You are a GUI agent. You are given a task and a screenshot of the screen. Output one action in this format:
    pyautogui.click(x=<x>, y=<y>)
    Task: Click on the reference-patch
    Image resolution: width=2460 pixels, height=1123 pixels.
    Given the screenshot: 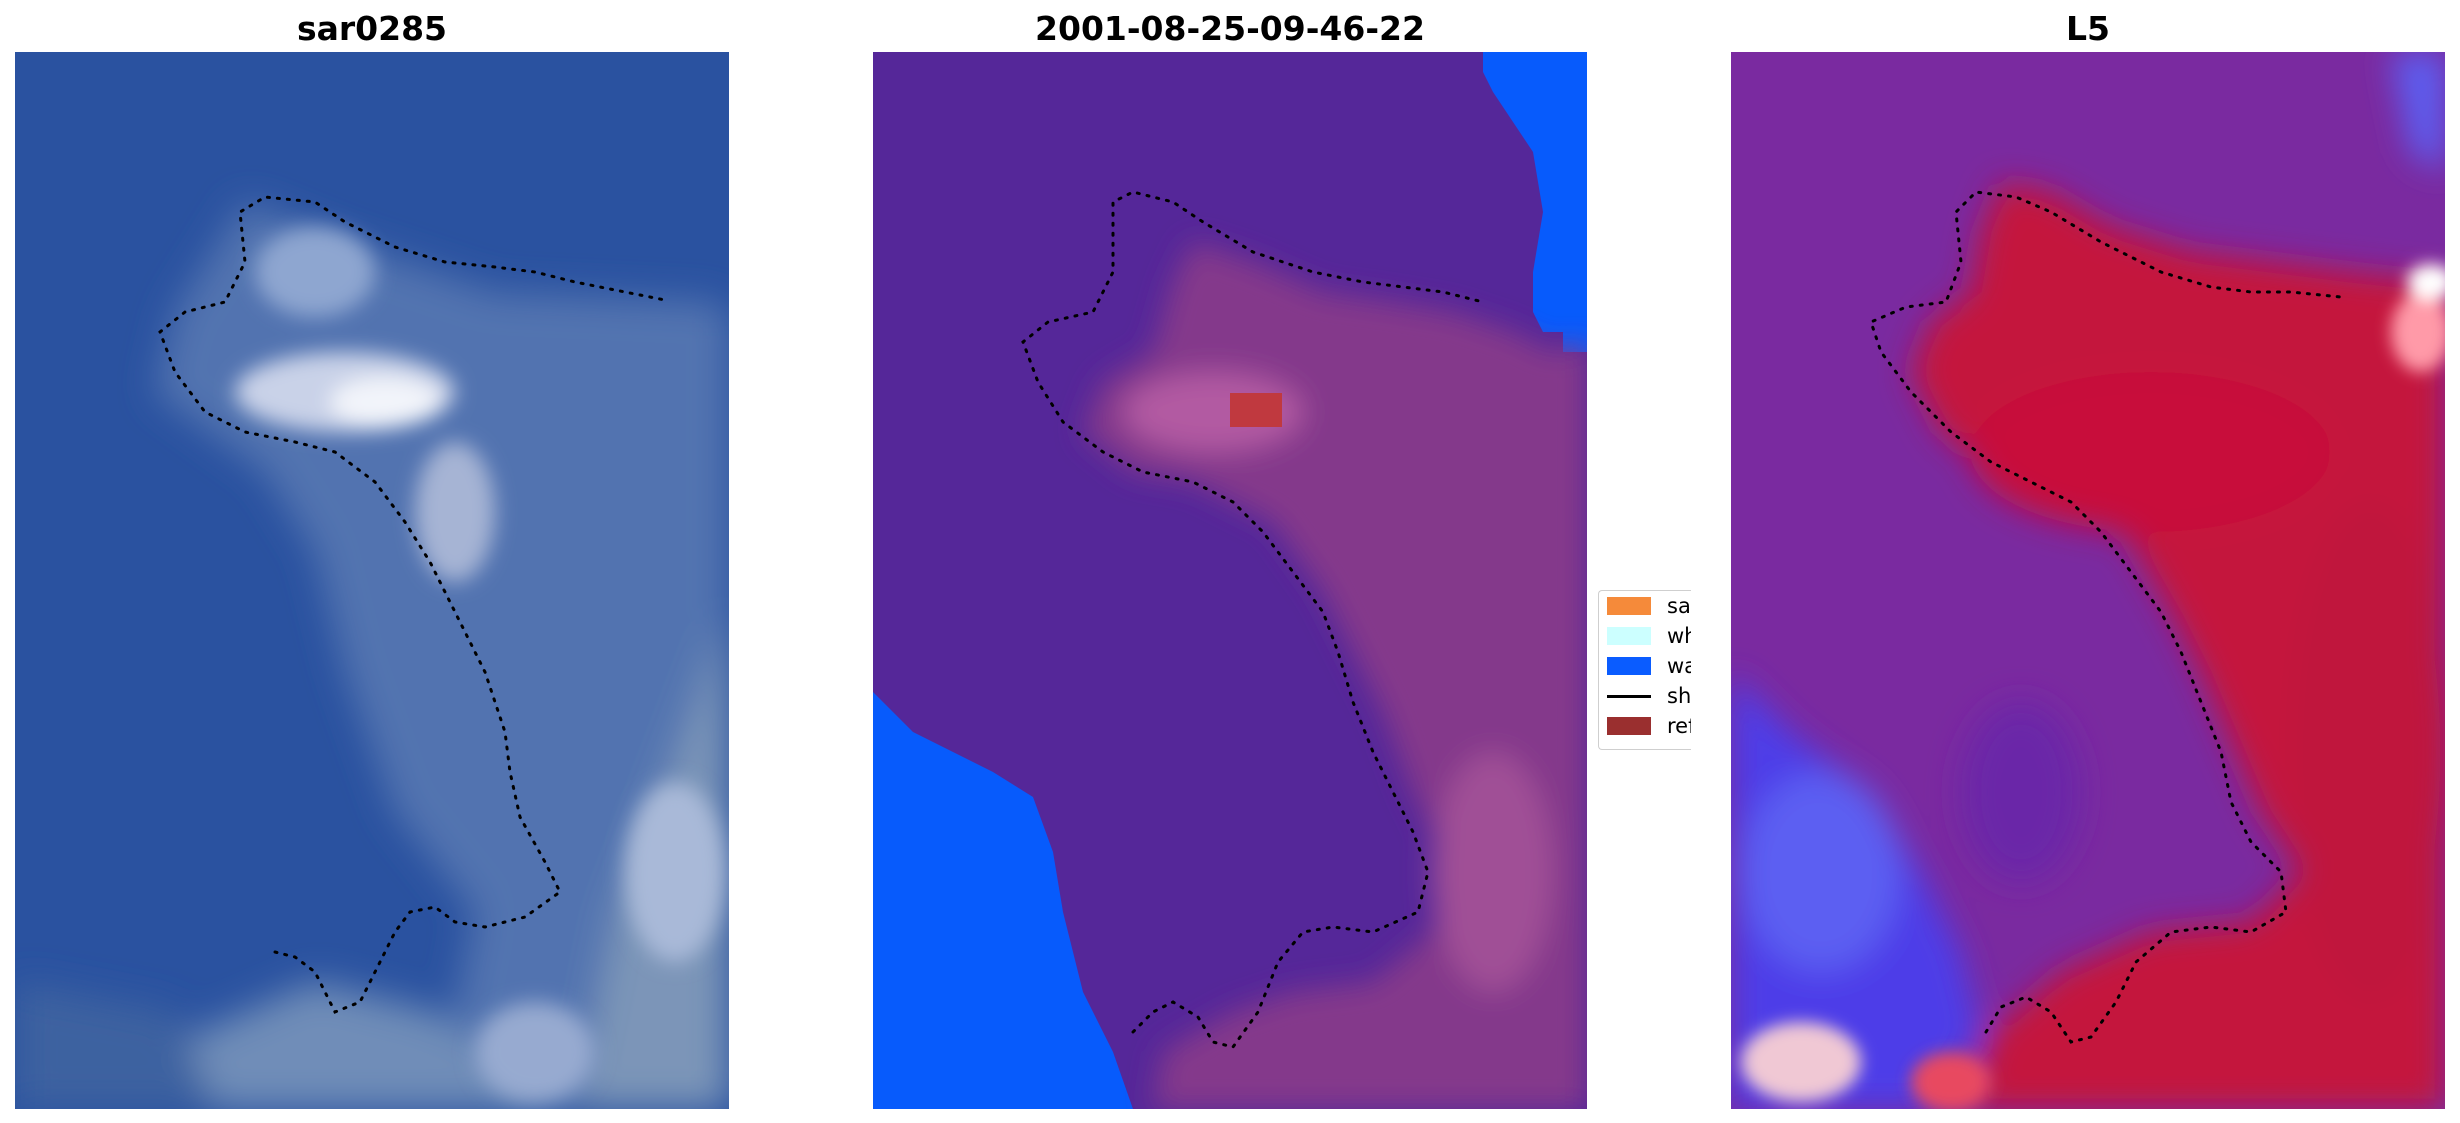 What is the action you would take?
    pyautogui.click(x=1256, y=410)
    